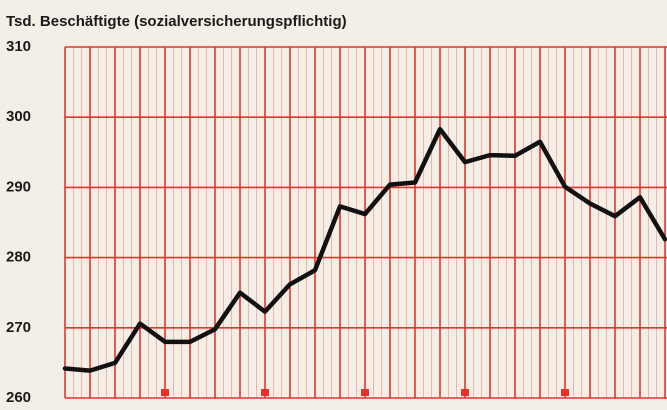 The image size is (667, 410). What do you see at coordinates (18, 257) in the screenshot?
I see `y-tick-label: 280` at bounding box center [18, 257].